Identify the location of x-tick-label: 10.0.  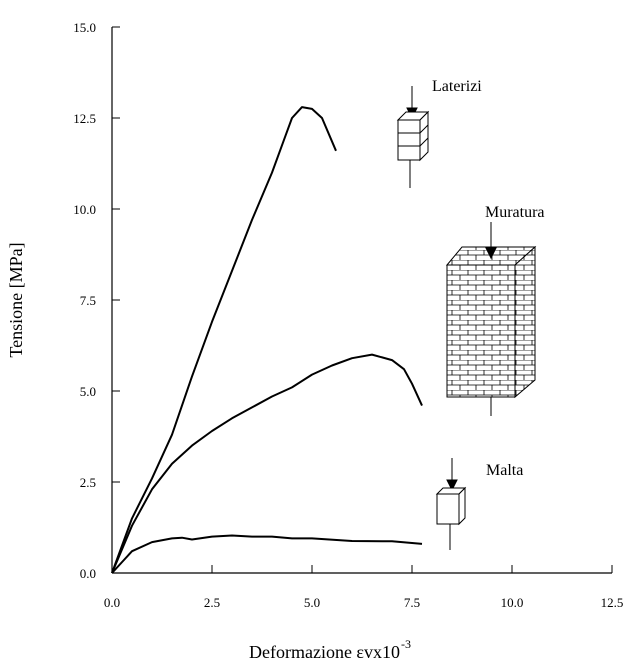
(512, 602).